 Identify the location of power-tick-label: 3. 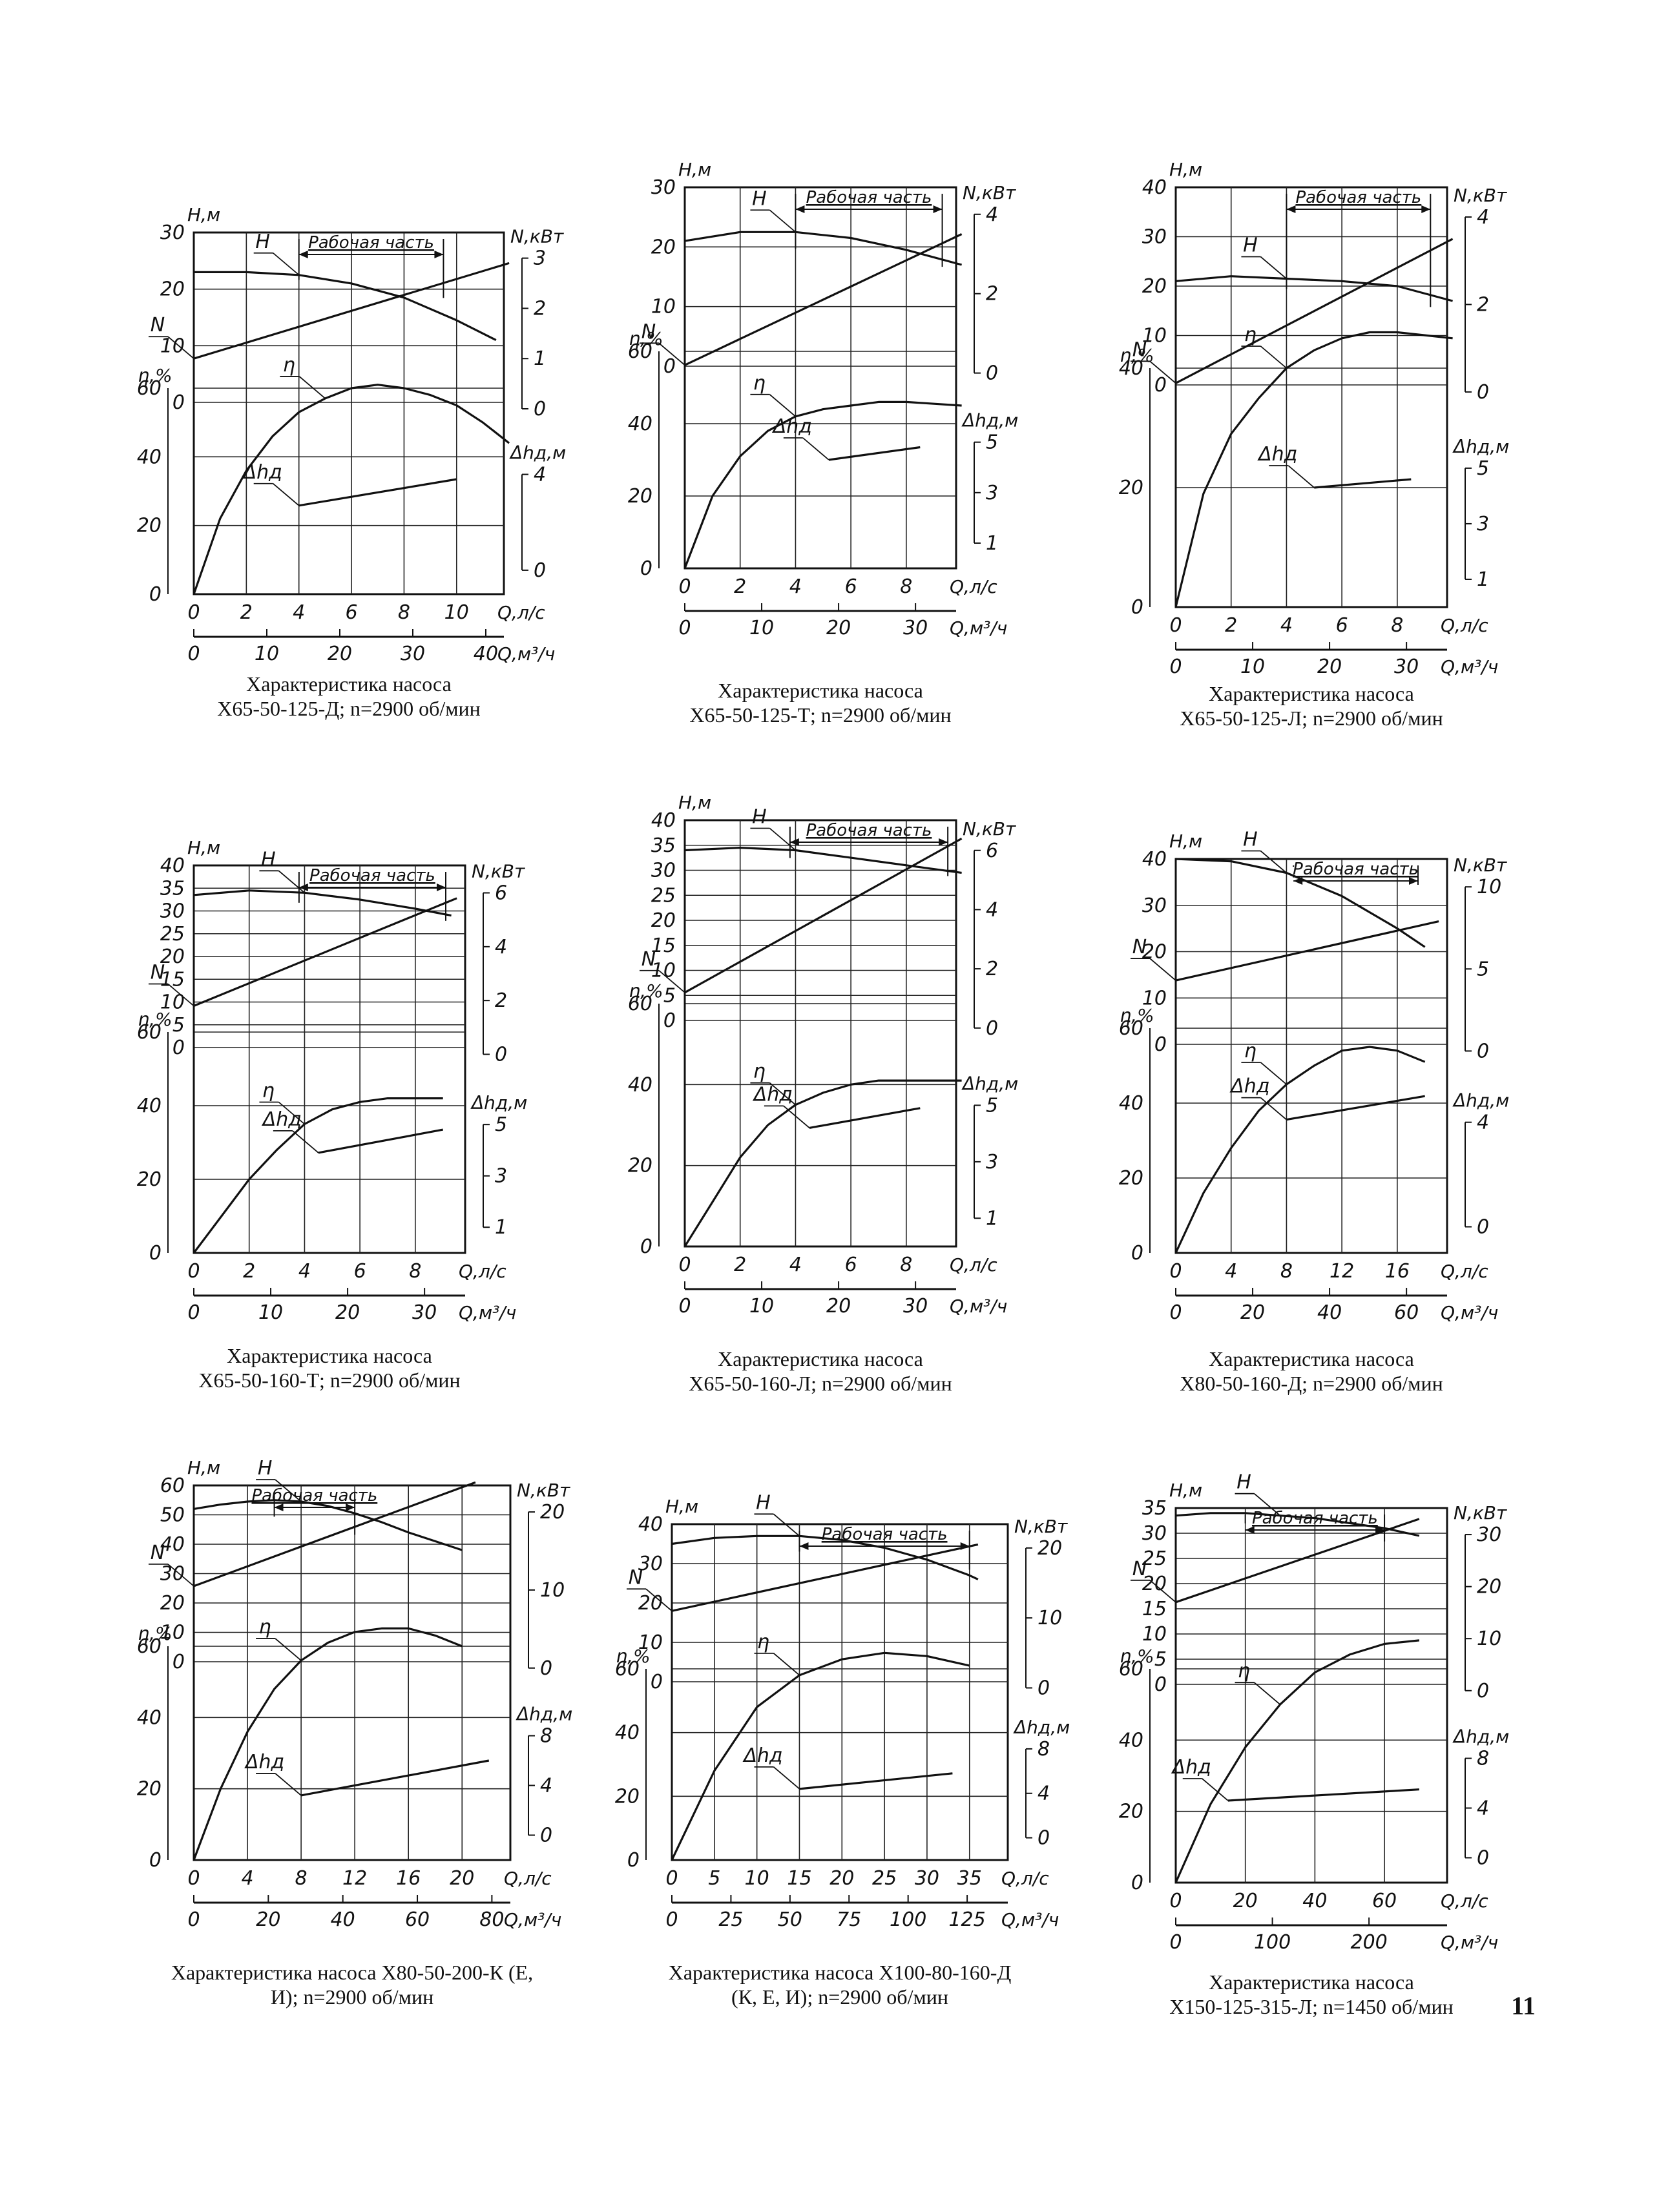
(540, 258).